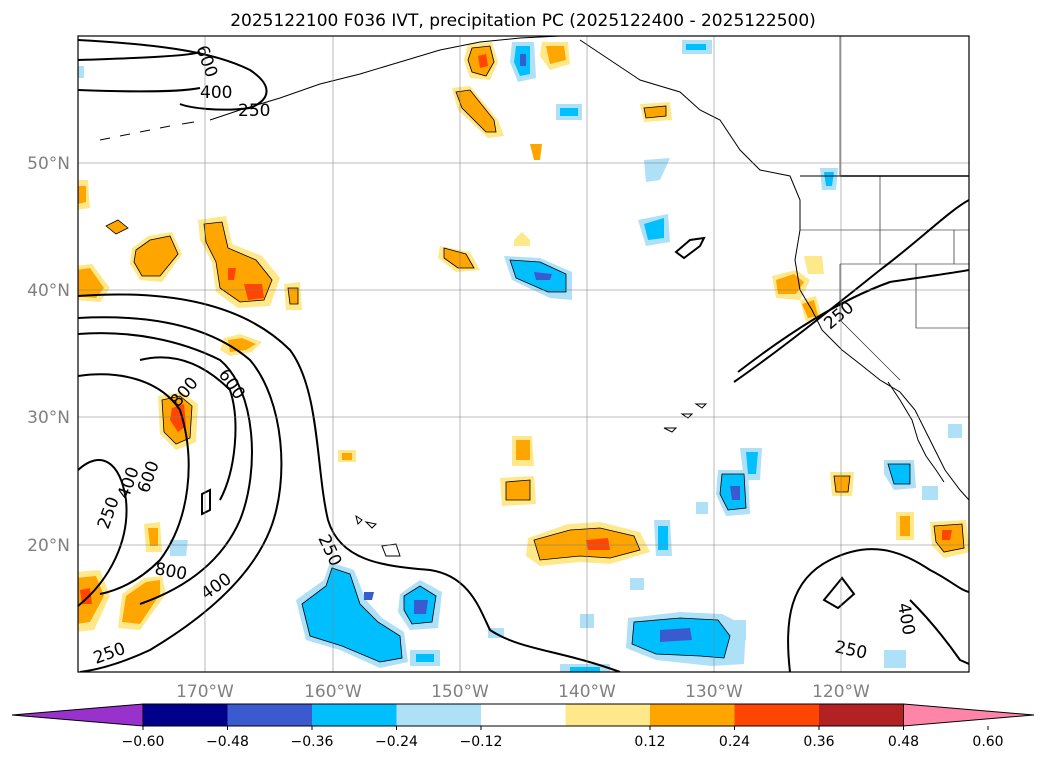 Image resolution: width=1047 pixels, height=765 pixels. What do you see at coordinates (48, 164) in the screenshot?
I see `lat-label: 50°N` at bounding box center [48, 164].